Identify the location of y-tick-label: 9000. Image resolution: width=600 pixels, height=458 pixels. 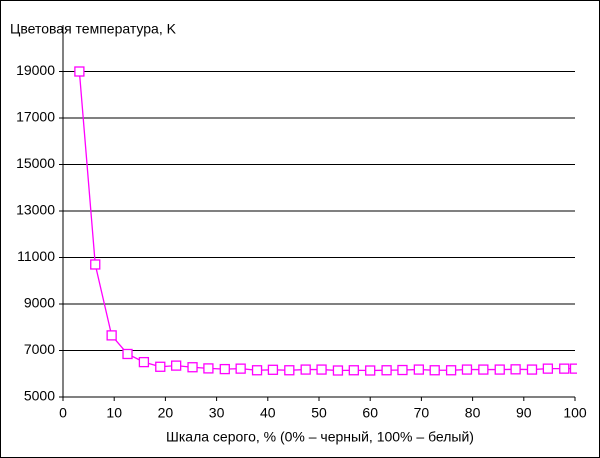
(39, 303).